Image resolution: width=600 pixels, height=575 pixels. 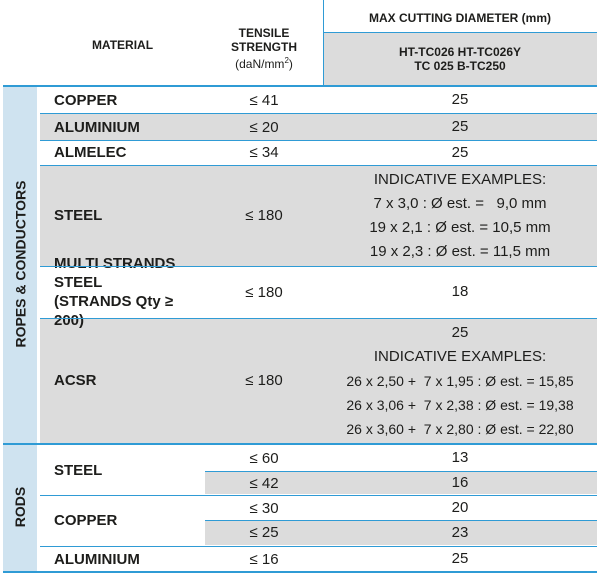 I want to click on tensile-acsr: ≤ 180, so click(x=264, y=380).